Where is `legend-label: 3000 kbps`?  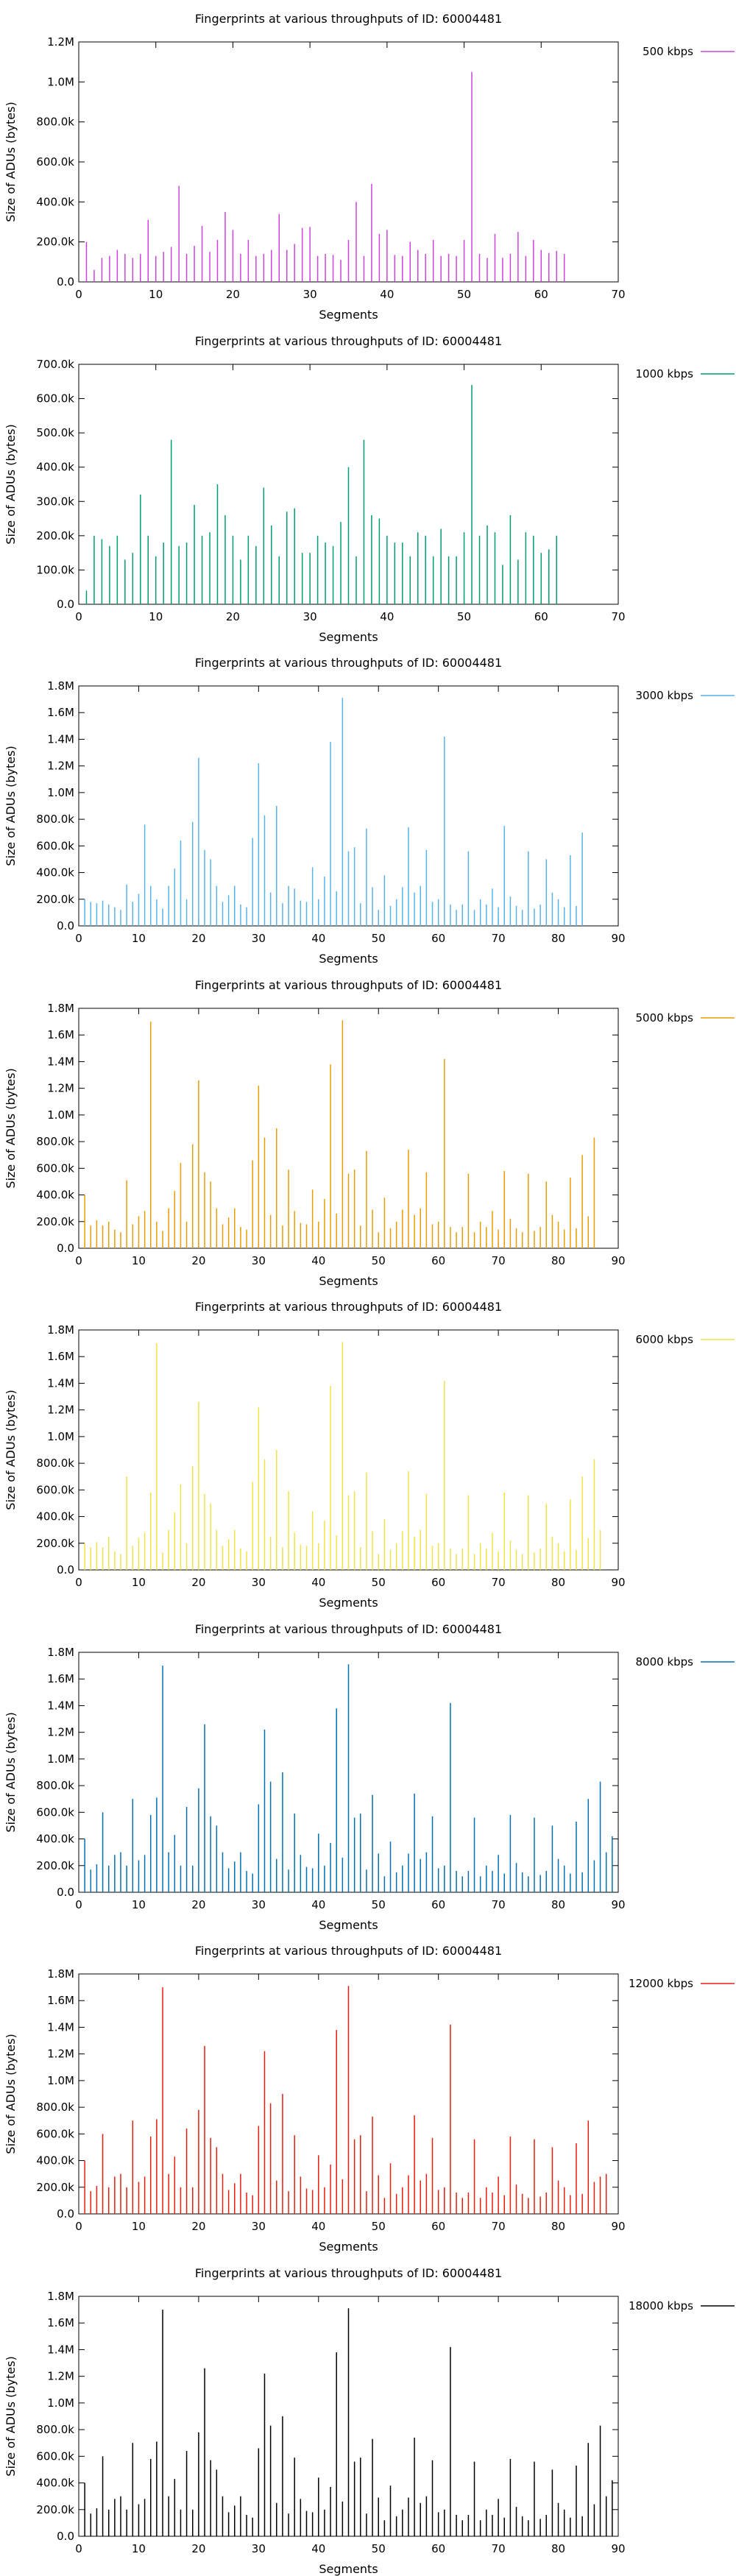 legend-label: 3000 kbps is located at coordinates (665, 695).